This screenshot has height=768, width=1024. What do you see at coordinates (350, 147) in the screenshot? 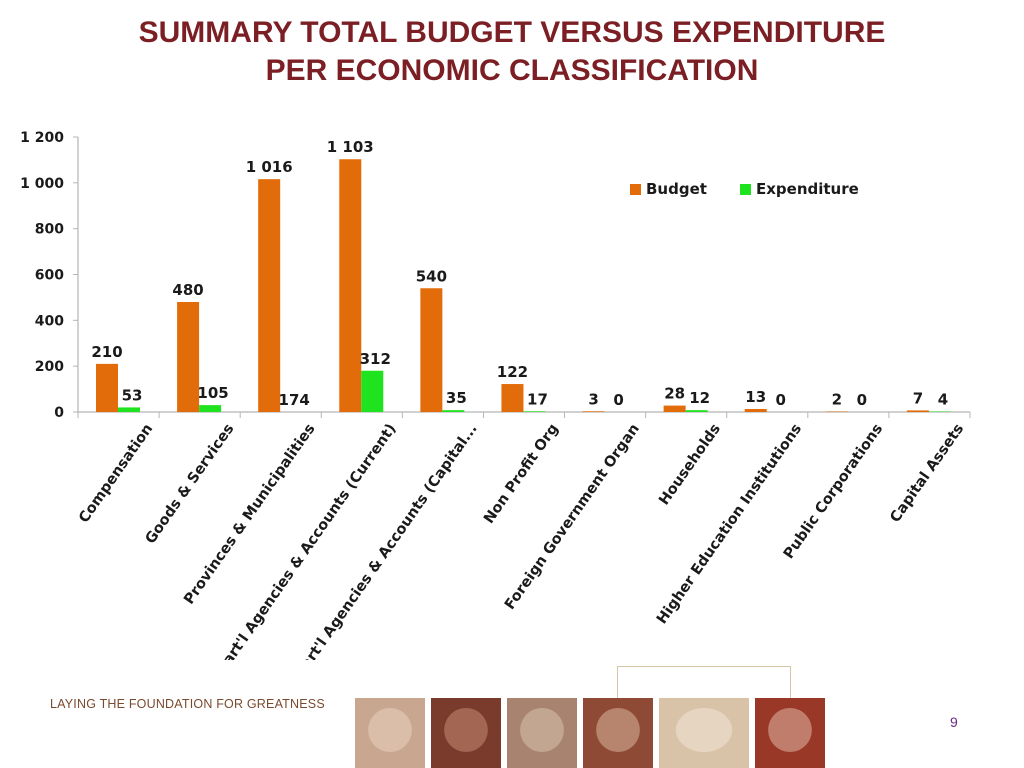
I see `budget-data-label: 1 103` at bounding box center [350, 147].